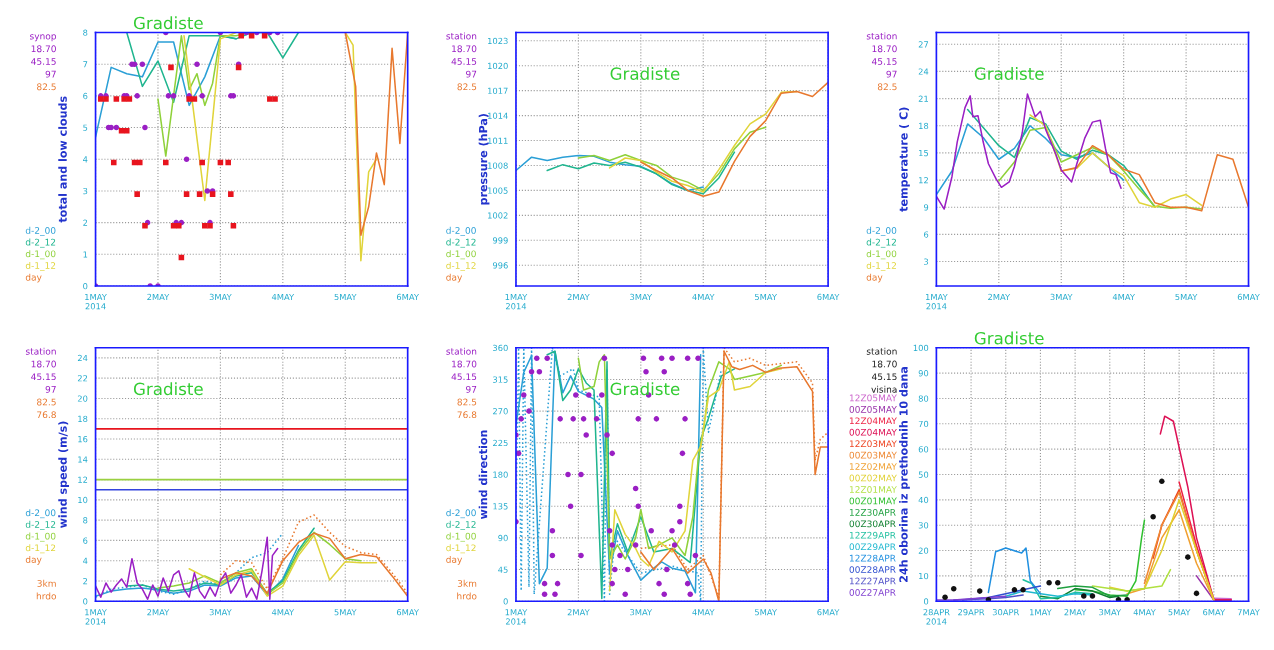 This screenshot has width=1274, height=650. What do you see at coordinates (46, 583) in the screenshot?
I see `text: 3km` at bounding box center [46, 583].